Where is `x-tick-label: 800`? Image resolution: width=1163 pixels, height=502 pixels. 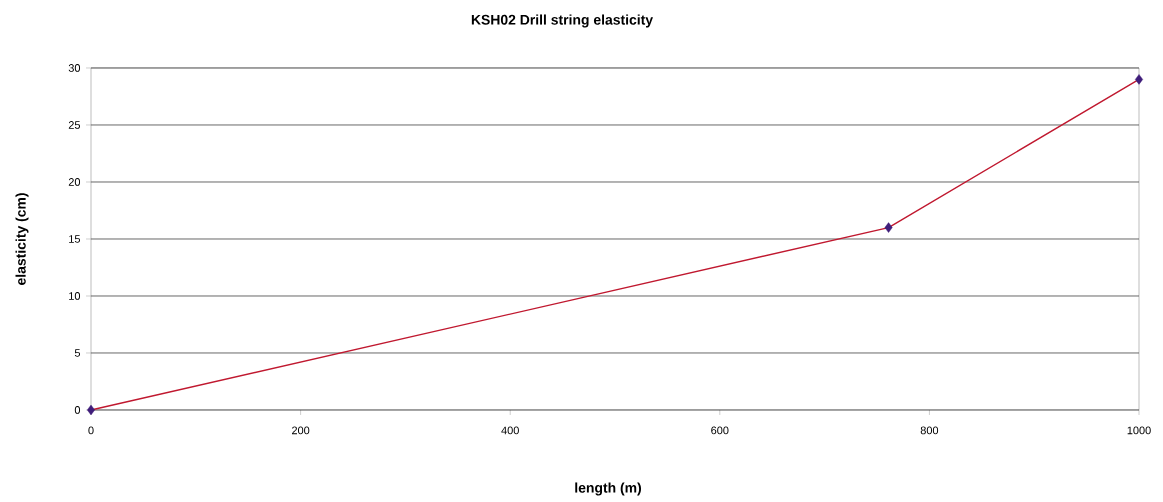
x-tick-label: 800 is located at coordinates (929, 430).